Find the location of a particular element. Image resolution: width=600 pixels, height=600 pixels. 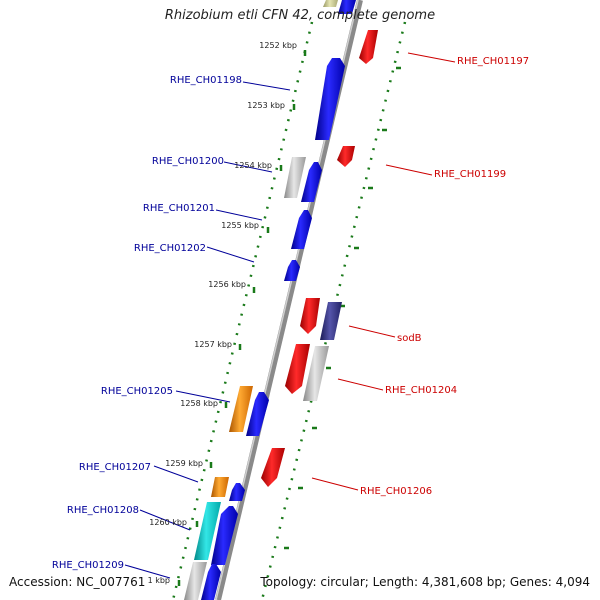

gene-olive is located at coordinates (330, 3).